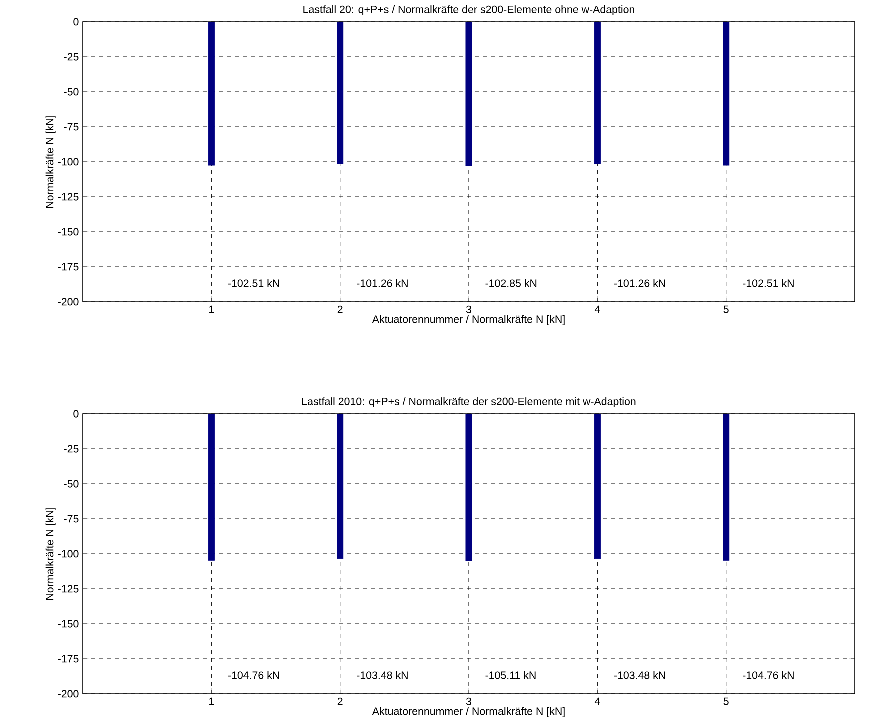 The image size is (885, 722). Describe the element at coordinates (511, 283) in the screenshot. I see `annotation: -102.85 kN` at that location.